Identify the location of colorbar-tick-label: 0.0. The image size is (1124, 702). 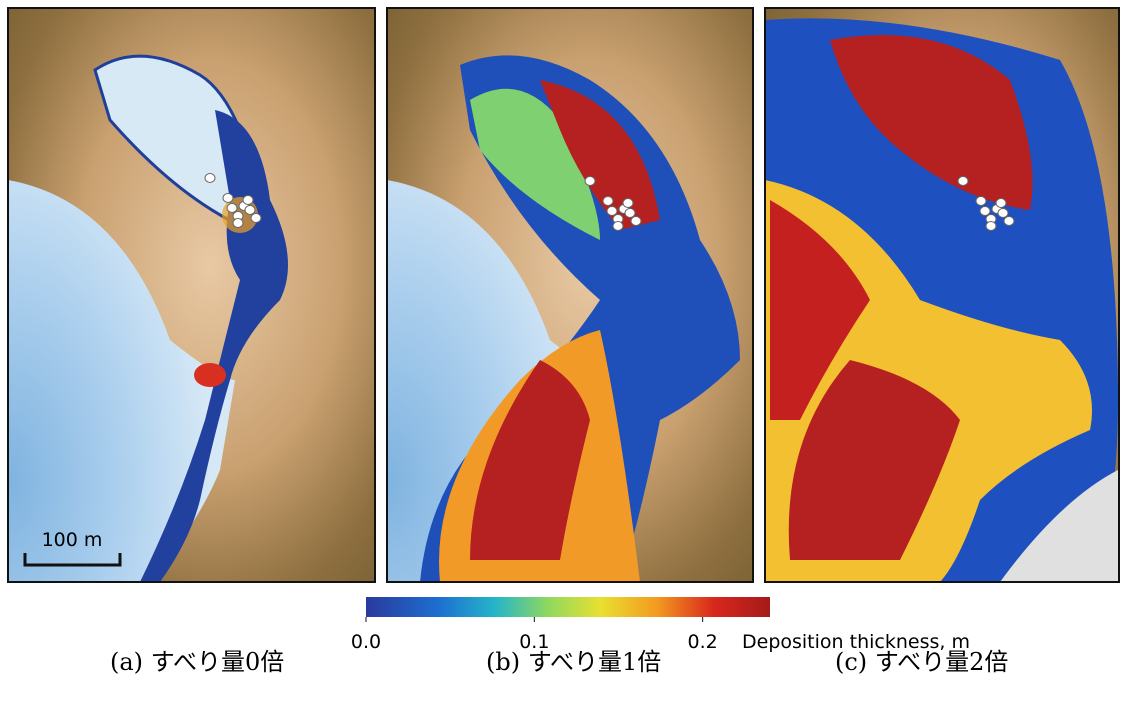
(366, 642).